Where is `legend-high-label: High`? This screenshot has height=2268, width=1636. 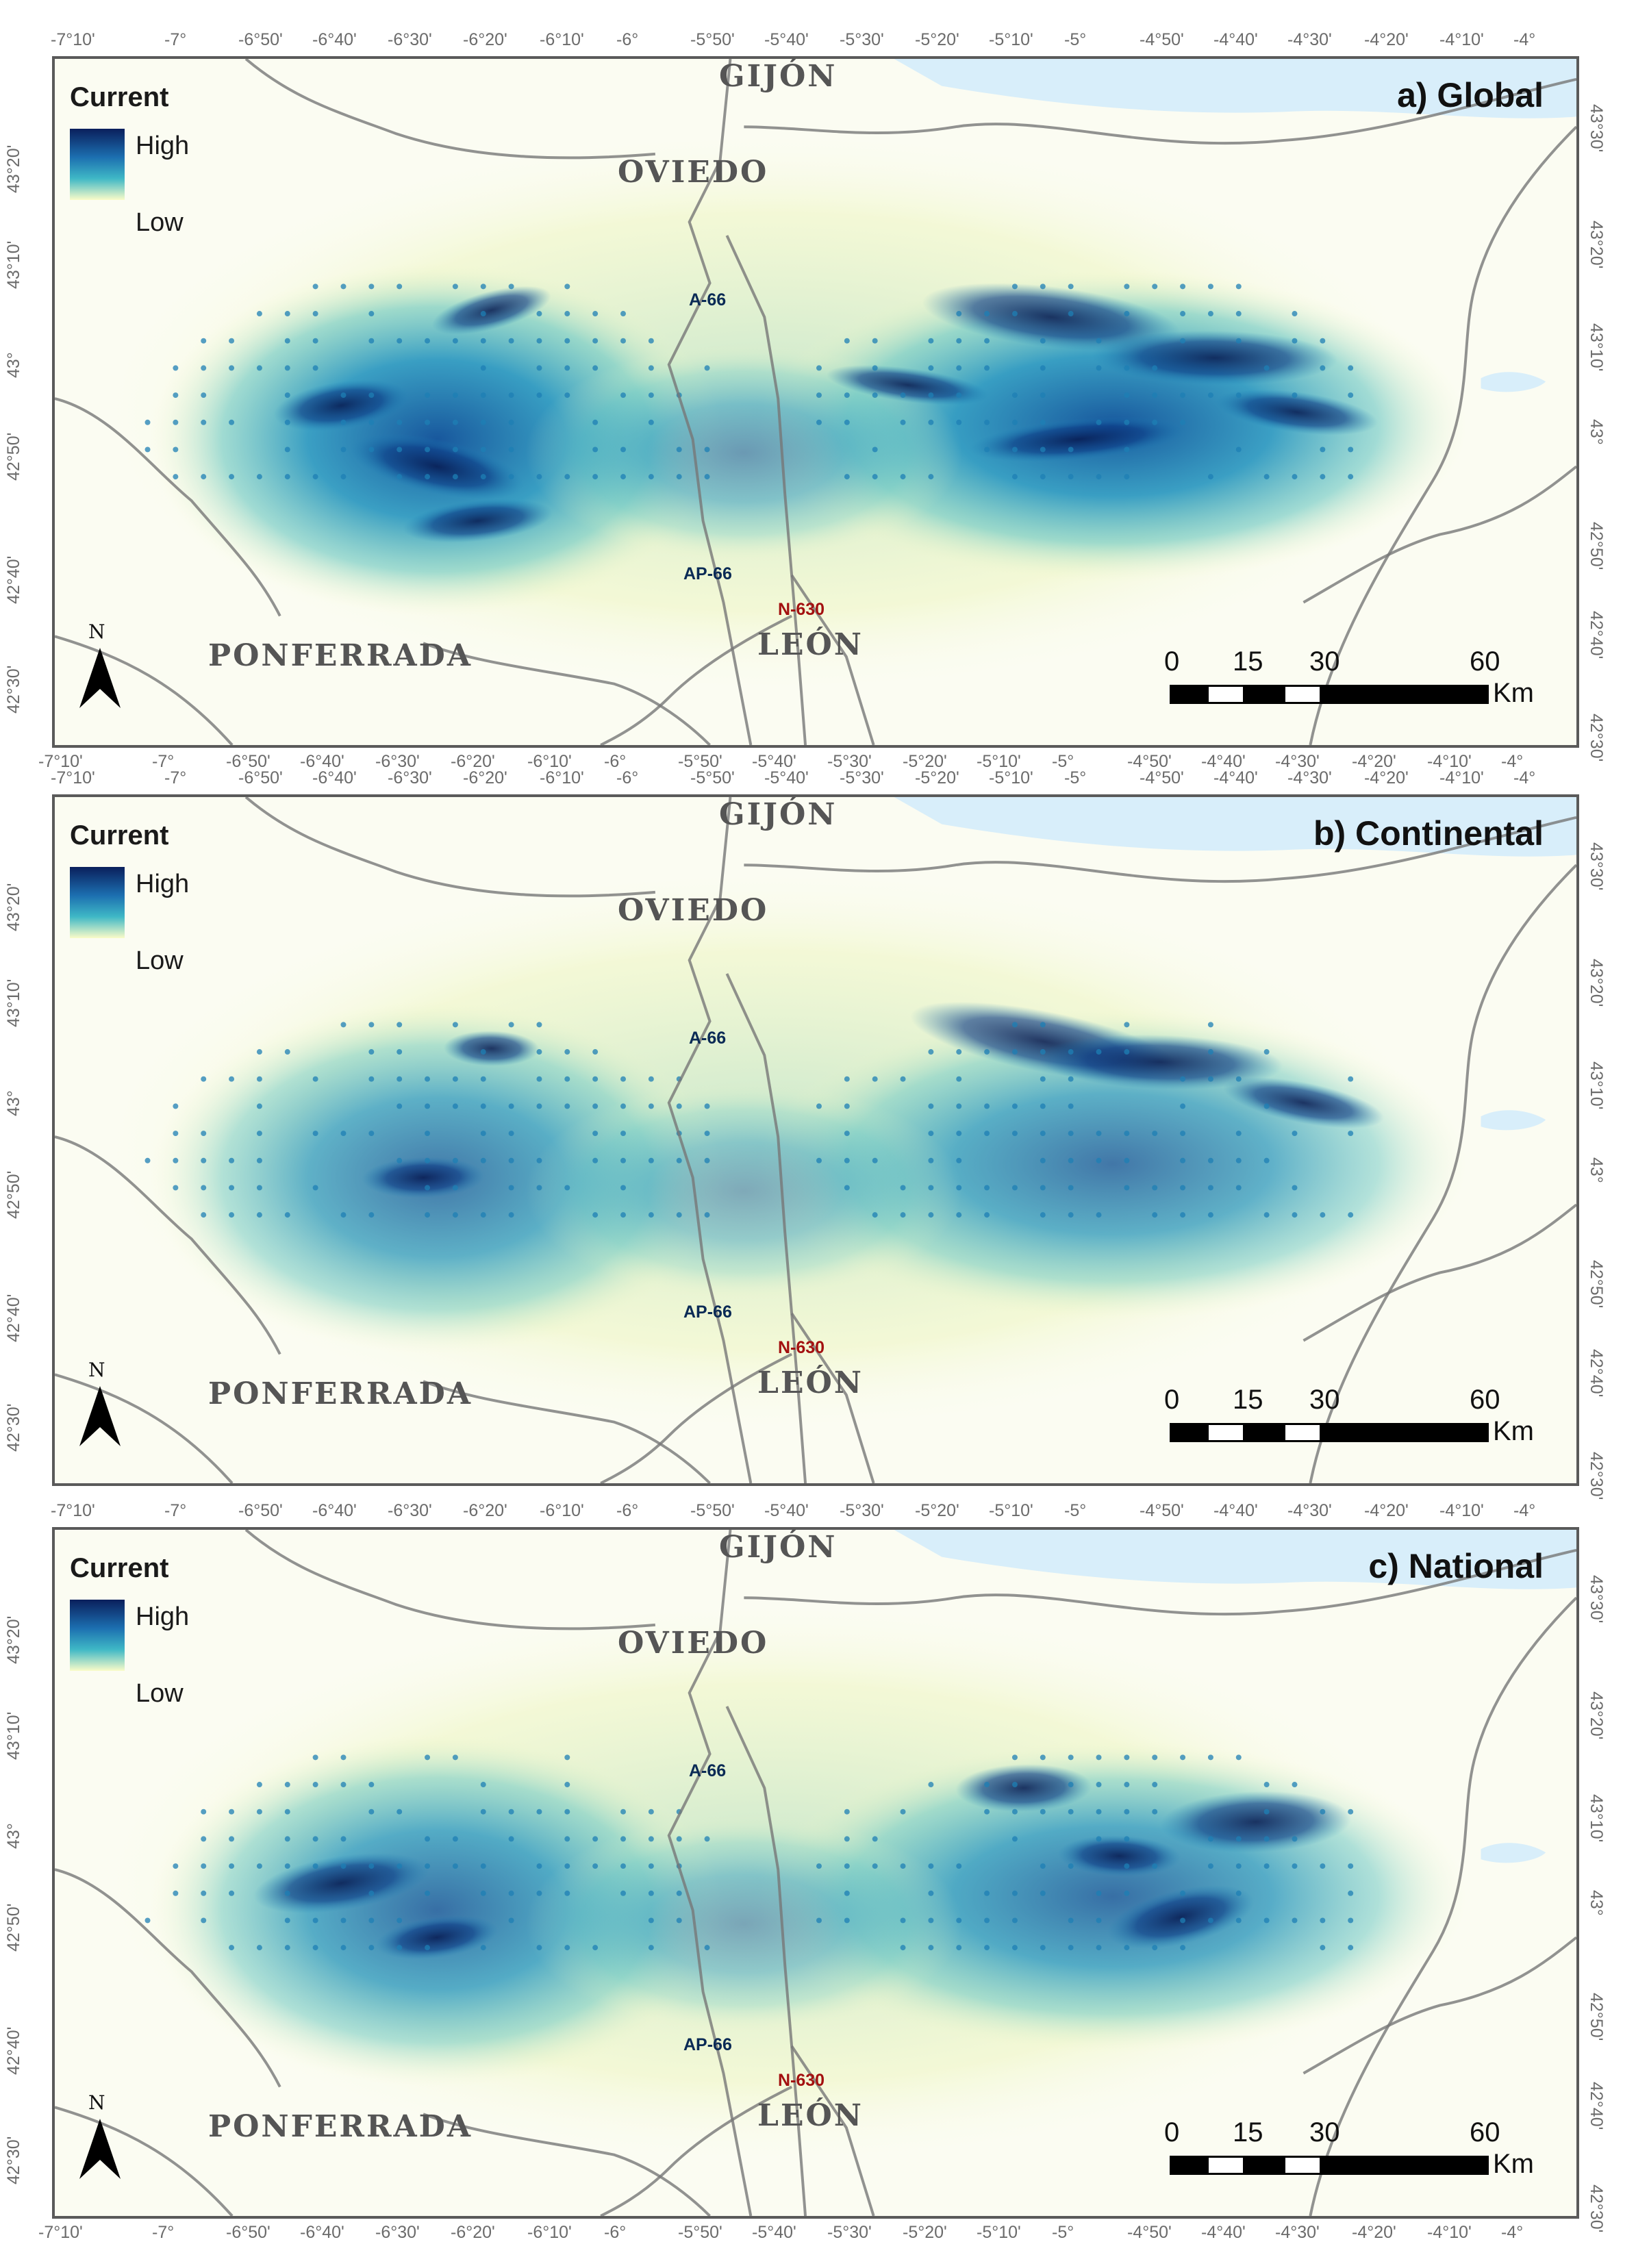
legend-high-label: High is located at coordinates (163, 145).